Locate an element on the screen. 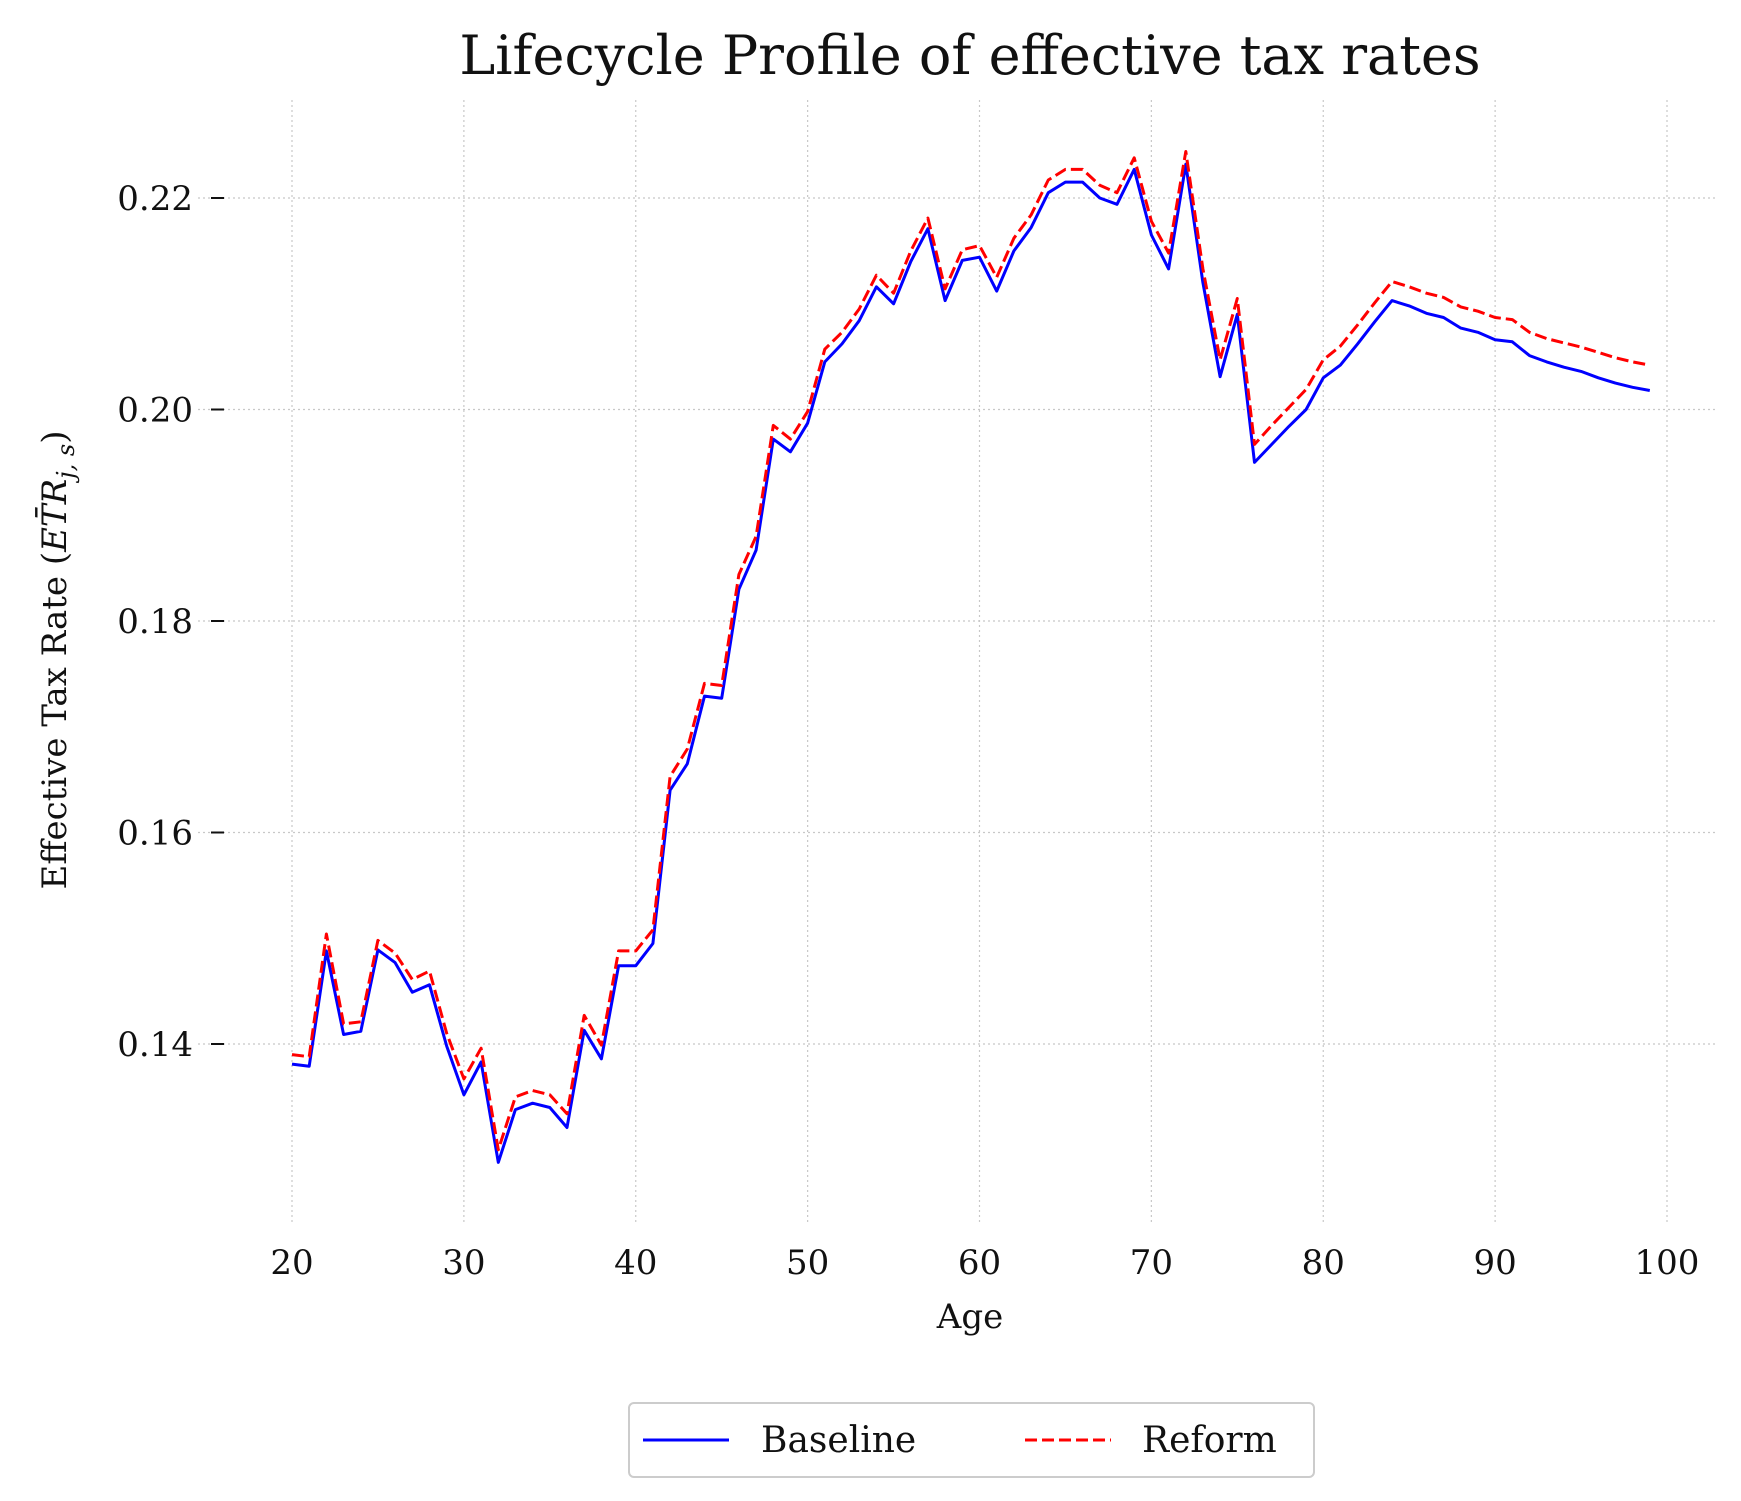 The image size is (1741, 1501). y-axis-label: Effective Tax Rate (ET̄Rj, s) is located at coordinates (57, 660).